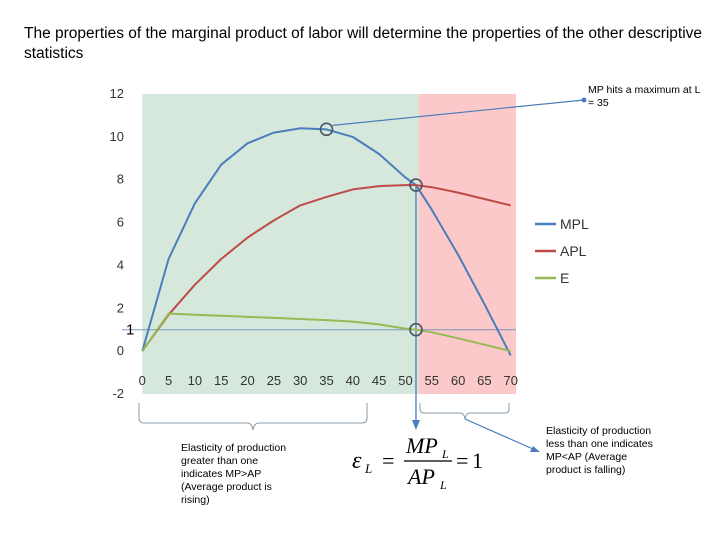 This screenshot has height=540, width=720. What do you see at coordinates (535, 449) in the screenshot?
I see `elasticity-less-arrow-head` at bounding box center [535, 449].